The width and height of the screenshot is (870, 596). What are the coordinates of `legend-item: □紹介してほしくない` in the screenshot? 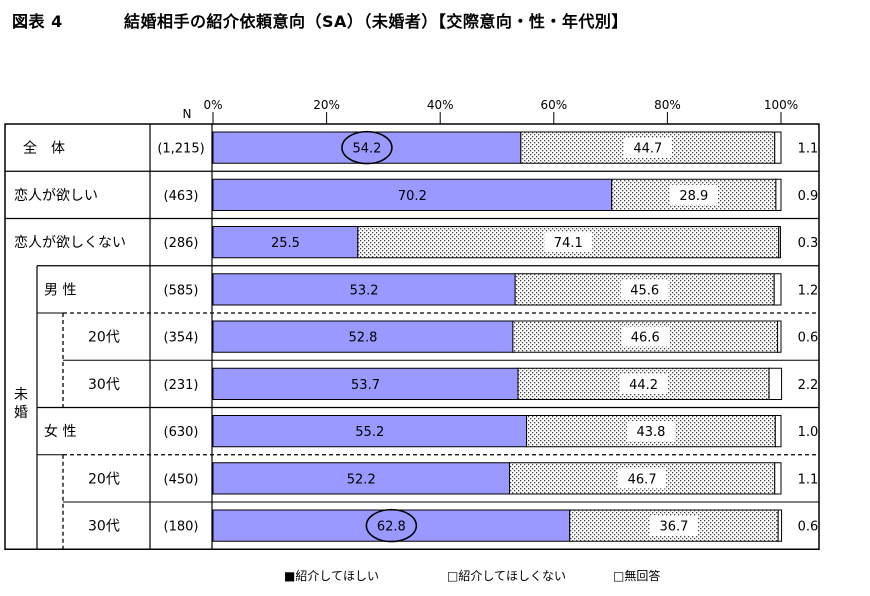 It's located at (506, 576).